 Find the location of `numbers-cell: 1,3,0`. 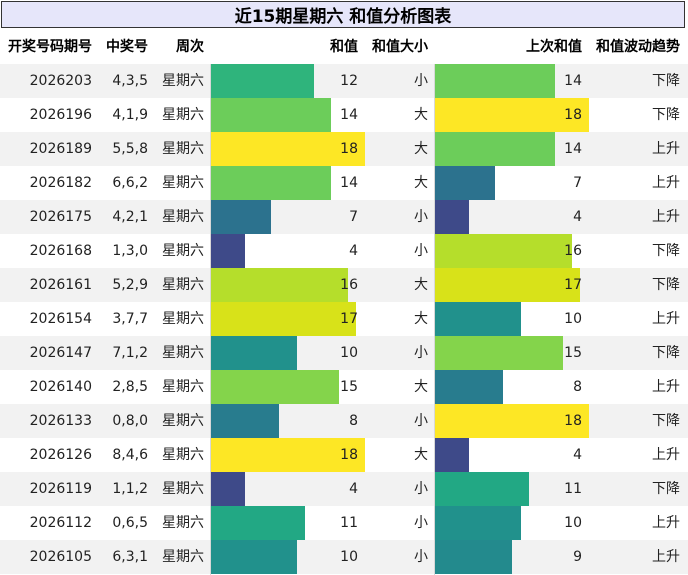

numbers-cell: 1,3,0 is located at coordinates (130, 251).